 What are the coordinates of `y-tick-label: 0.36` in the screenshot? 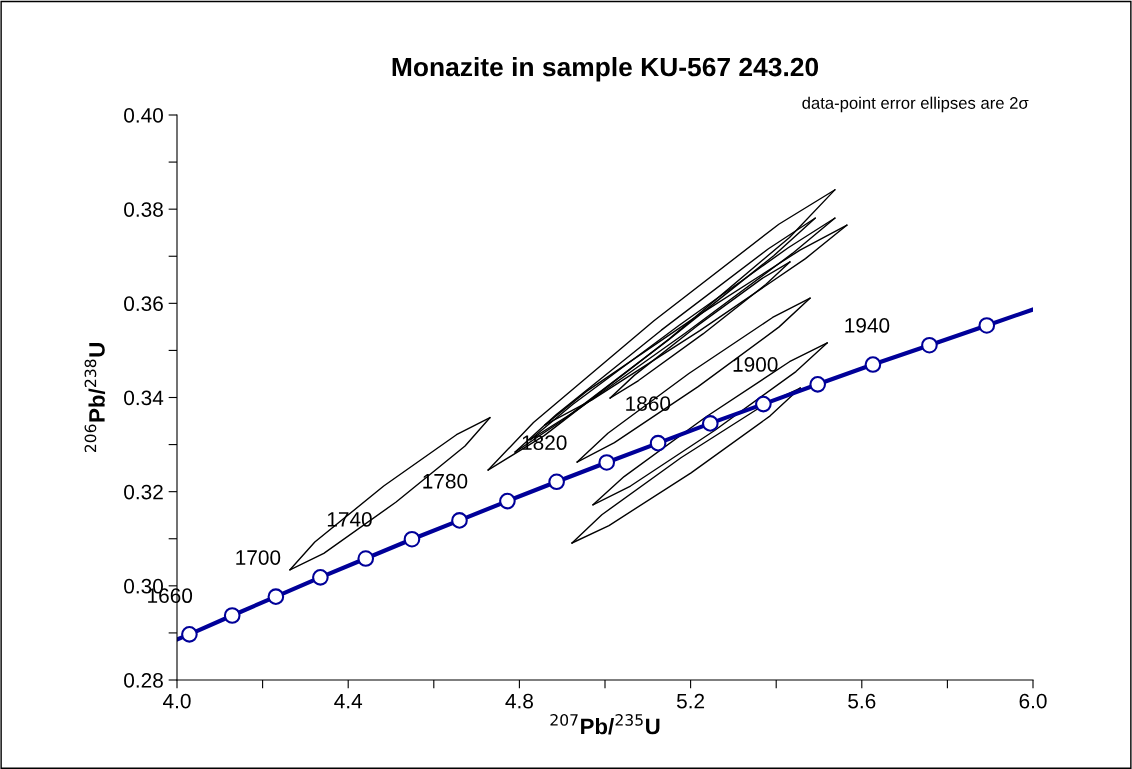 It's located at (143, 304).